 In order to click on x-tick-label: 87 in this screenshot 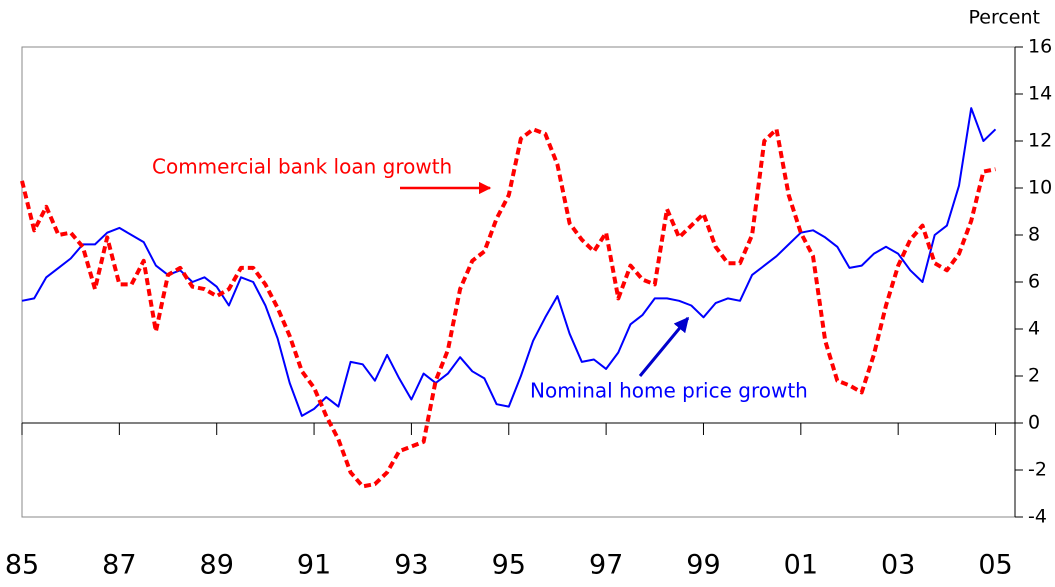, I will do `click(119, 565)`.